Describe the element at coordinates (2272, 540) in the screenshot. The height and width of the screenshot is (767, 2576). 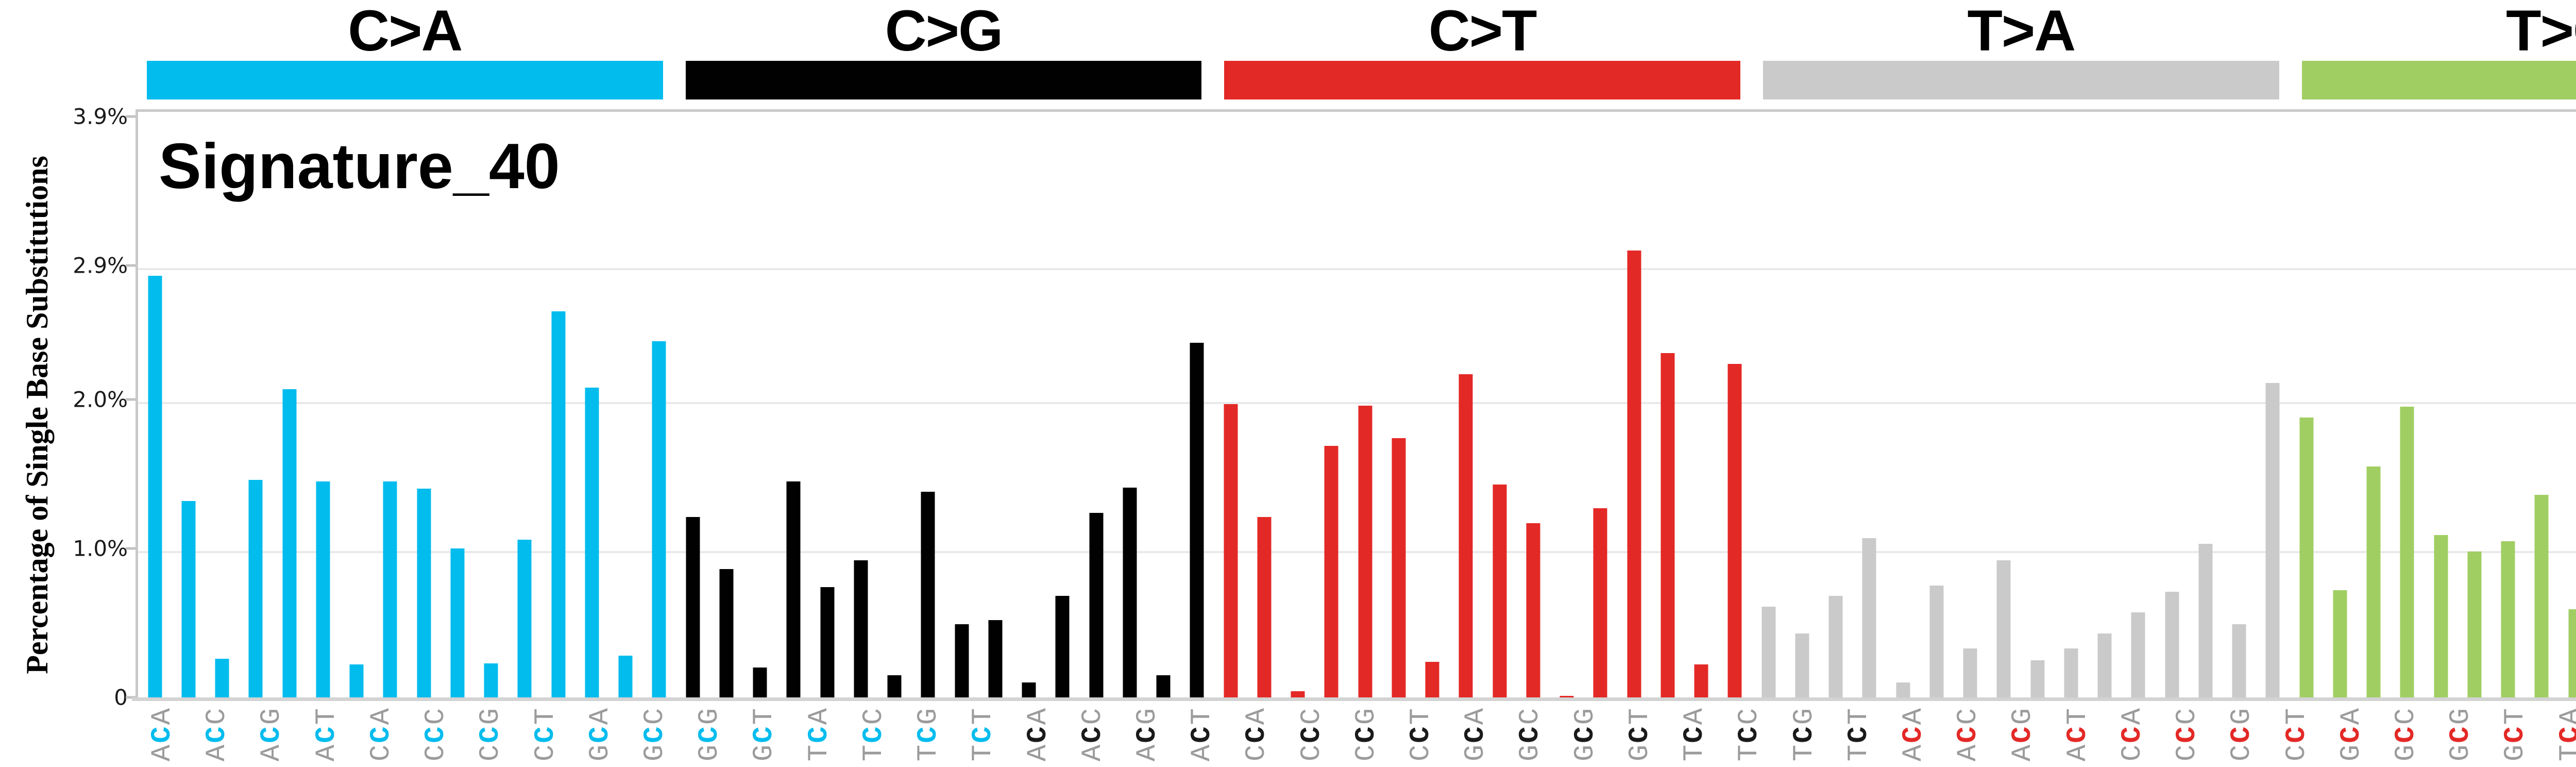
I see `bar-T>A-TTT` at that location.